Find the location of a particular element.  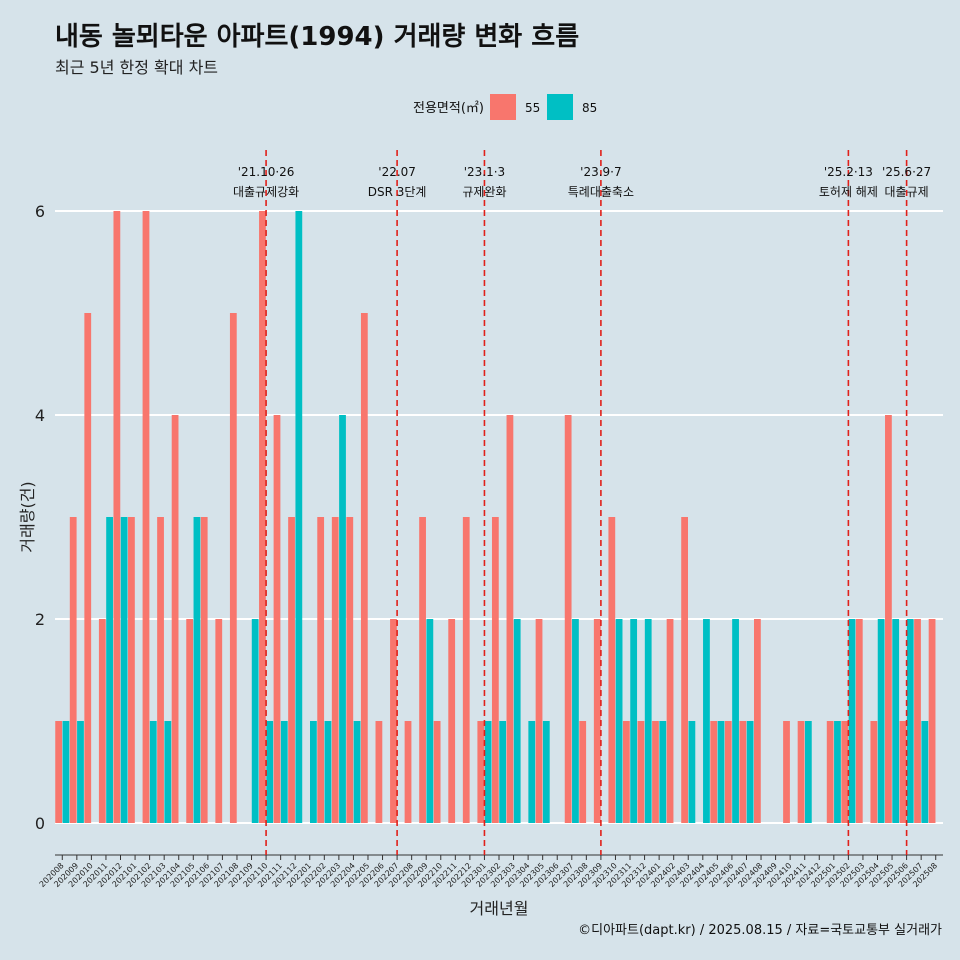

y-tick-label: 6 is located at coordinates (40, 211).